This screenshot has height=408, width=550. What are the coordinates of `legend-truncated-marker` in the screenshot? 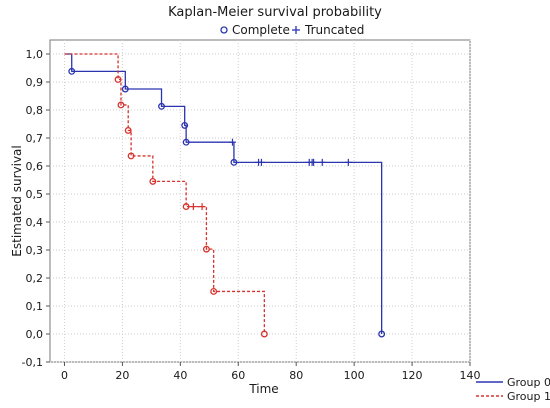 It's located at (296, 30).